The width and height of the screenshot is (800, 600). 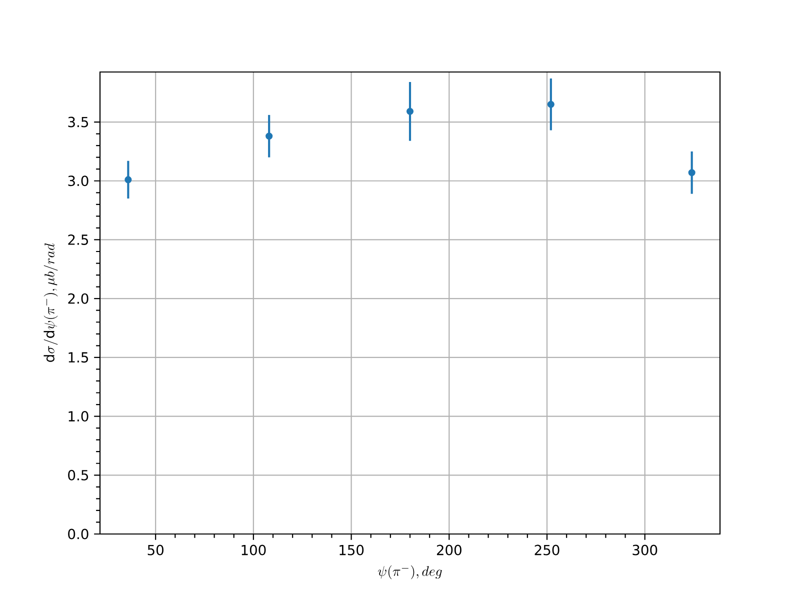 What do you see at coordinates (78, 416) in the screenshot?
I see `y-tick-label: 1.0` at bounding box center [78, 416].